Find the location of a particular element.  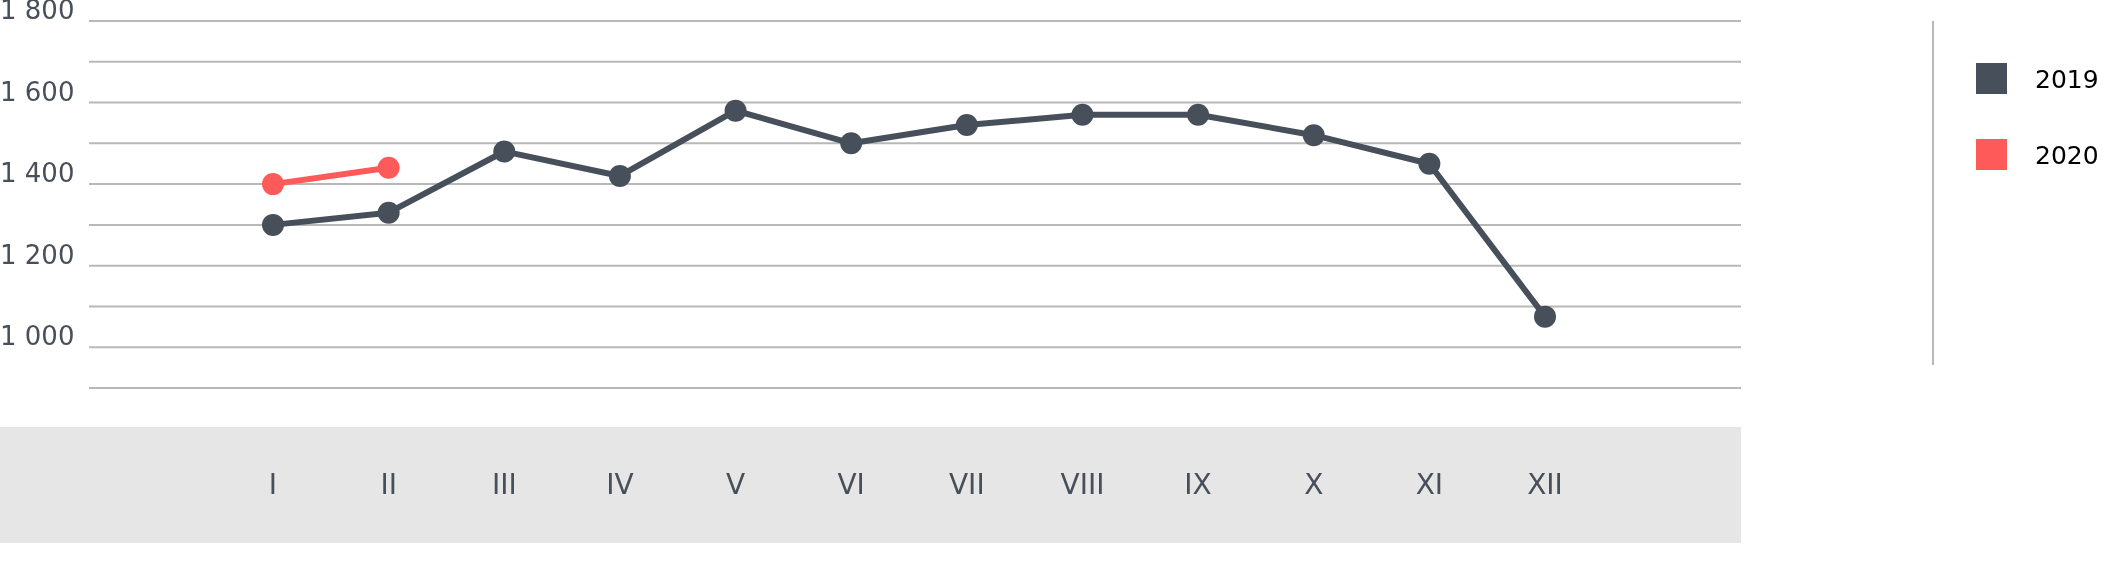

y-tick-label: 1 400 is located at coordinates (37, 173).